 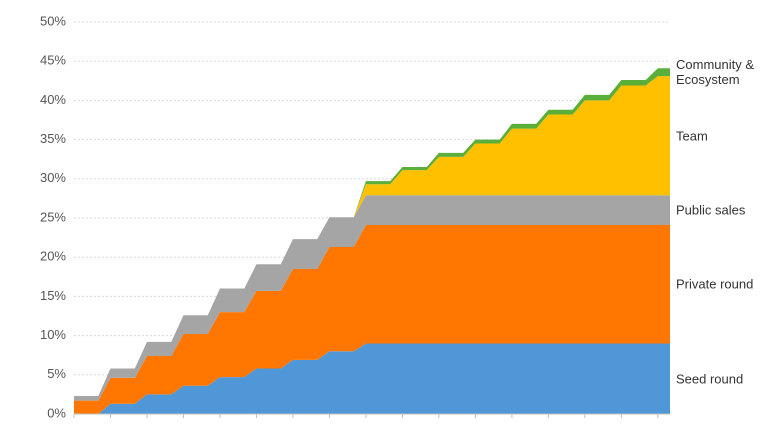 What do you see at coordinates (711, 210) in the screenshot?
I see `series-label: Public sales` at bounding box center [711, 210].